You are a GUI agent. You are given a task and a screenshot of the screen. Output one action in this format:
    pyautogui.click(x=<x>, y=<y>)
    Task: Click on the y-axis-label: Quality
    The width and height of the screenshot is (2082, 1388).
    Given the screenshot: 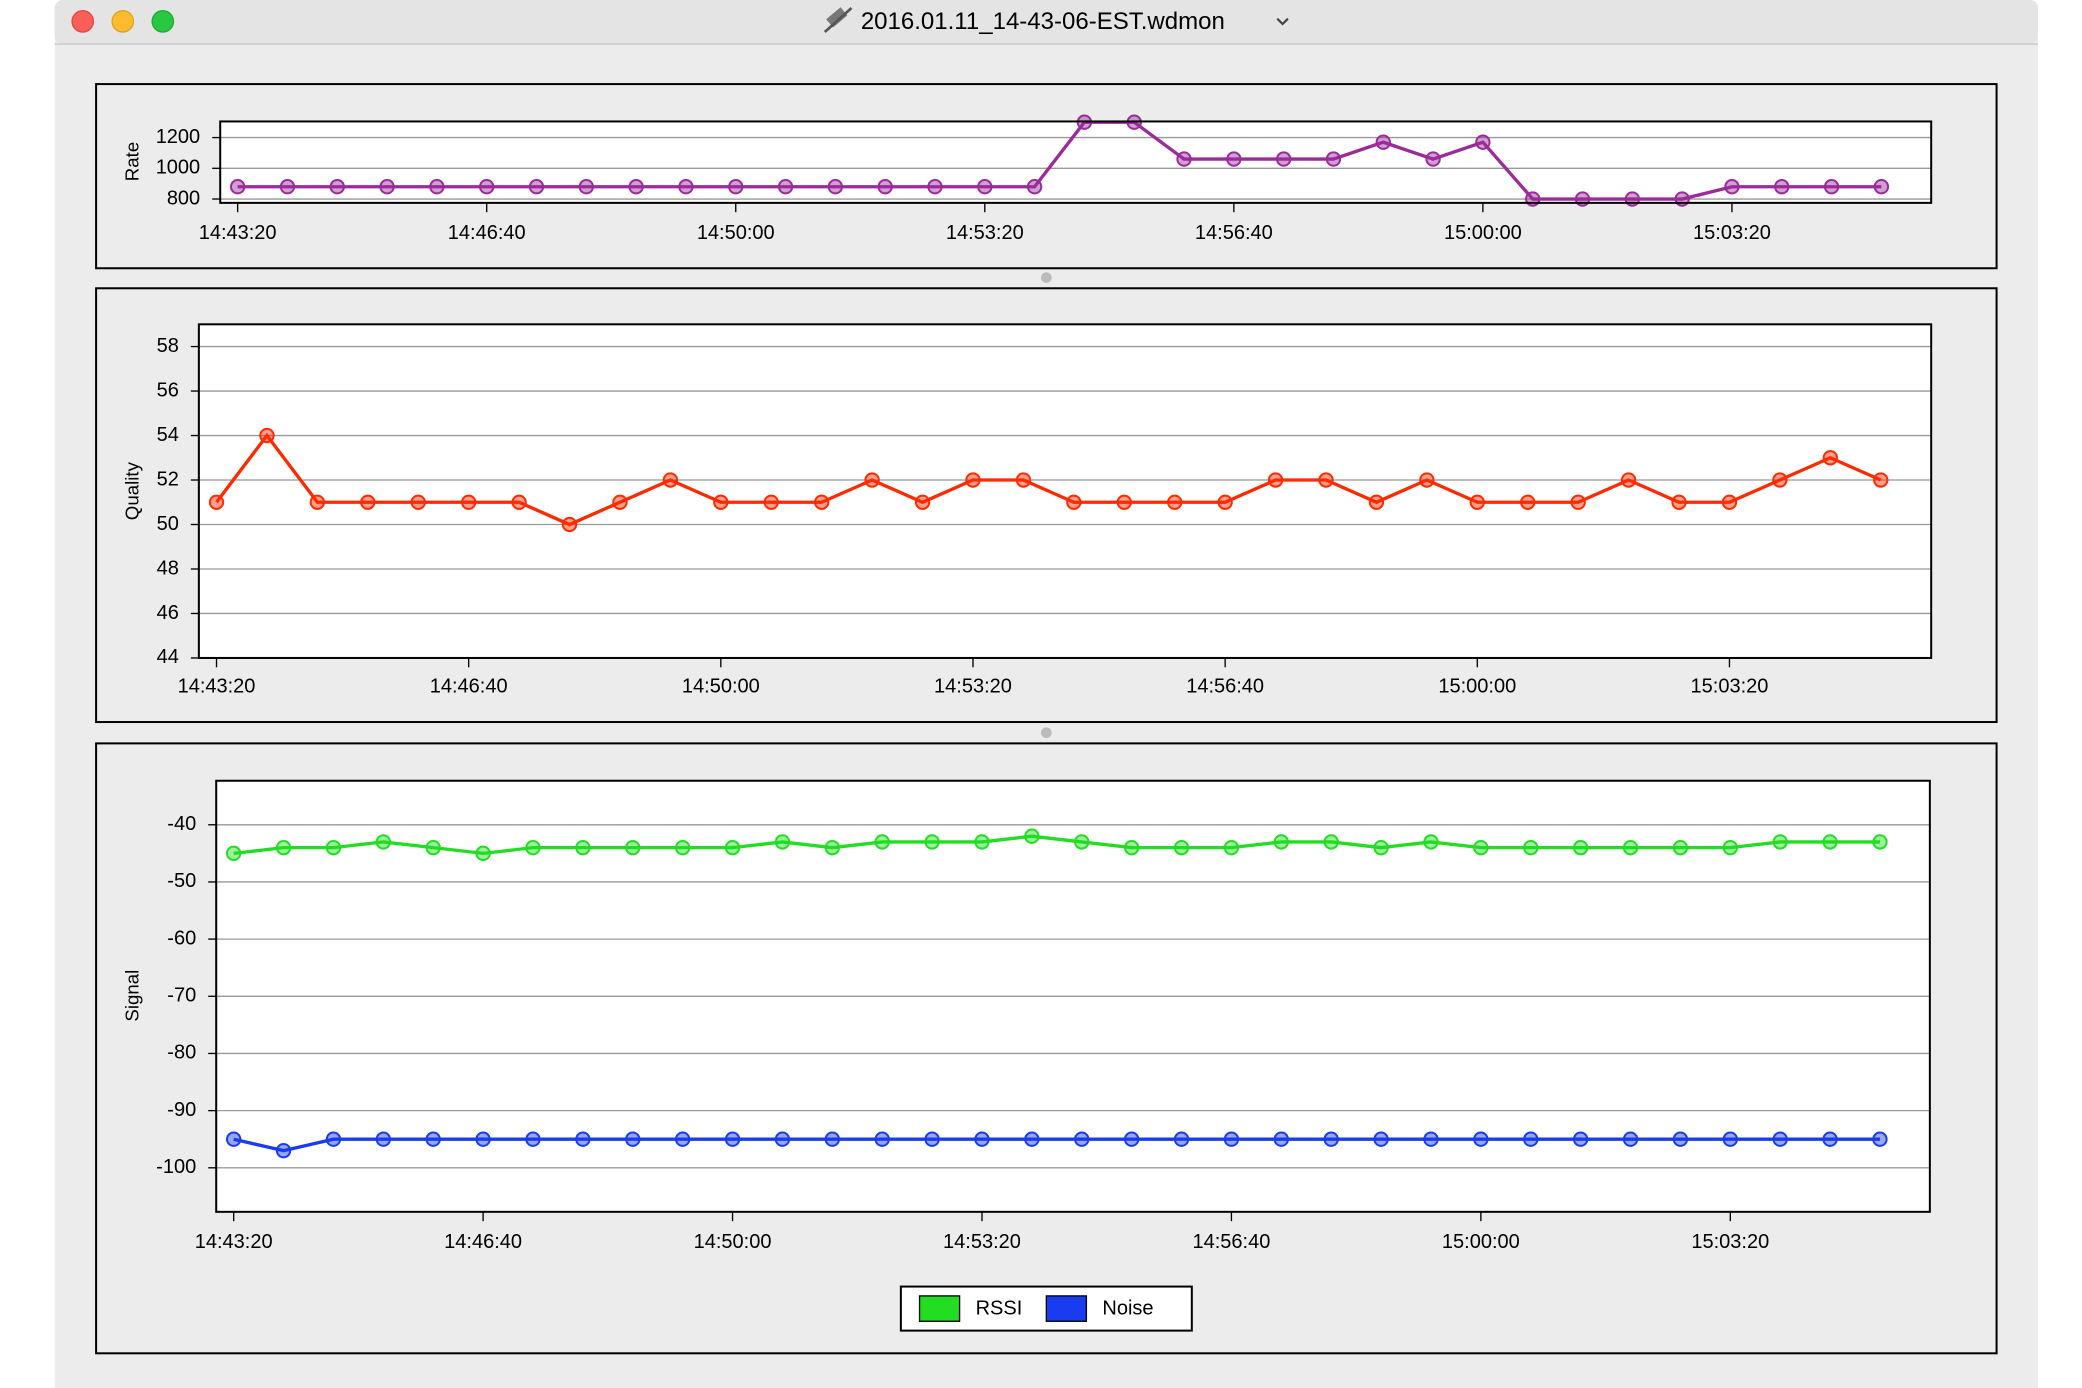 What is the action you would take?
    pyautogui.click(x=131, y=490)
    